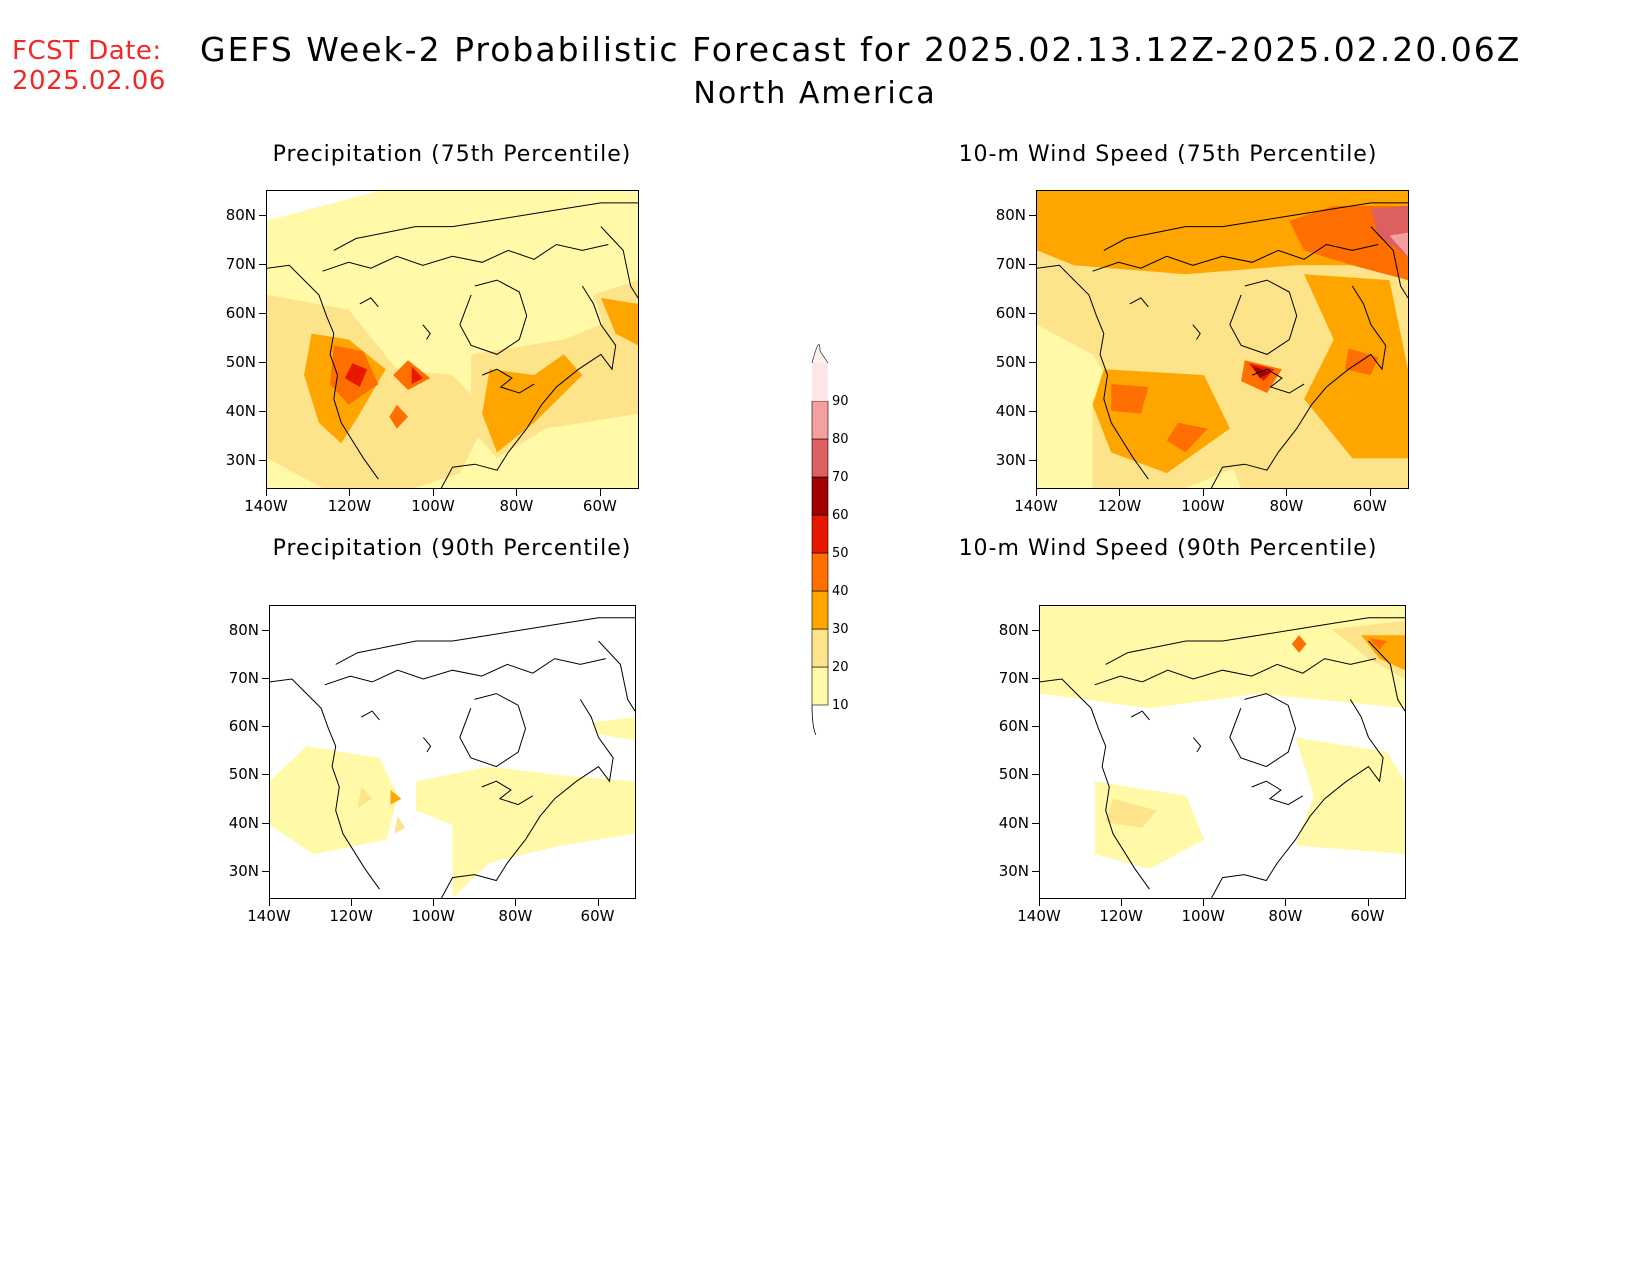  What do you see at coordinates (830, 542) in the screenshot?
I see `colorbar-scale: 10 20 30 40 50 60 70 80 90` at bounding box center [830, 542].